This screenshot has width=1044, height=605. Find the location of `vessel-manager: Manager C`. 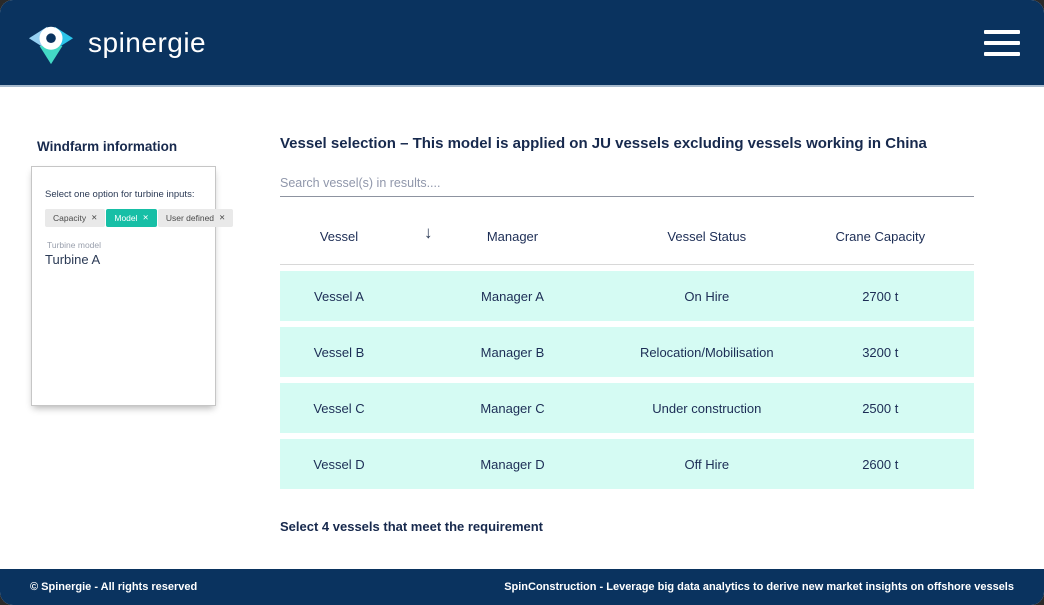

vessel-manager: Manager C is located at coordinates (512, 408).